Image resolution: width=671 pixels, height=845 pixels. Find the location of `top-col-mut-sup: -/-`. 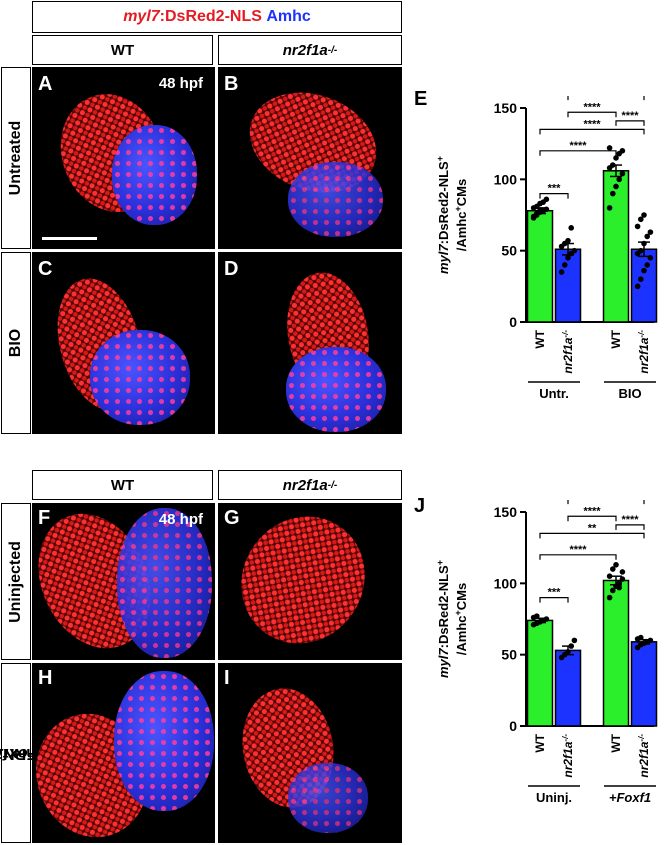

top-col-mut-sup: -/- is located at coordinates (332, 50).